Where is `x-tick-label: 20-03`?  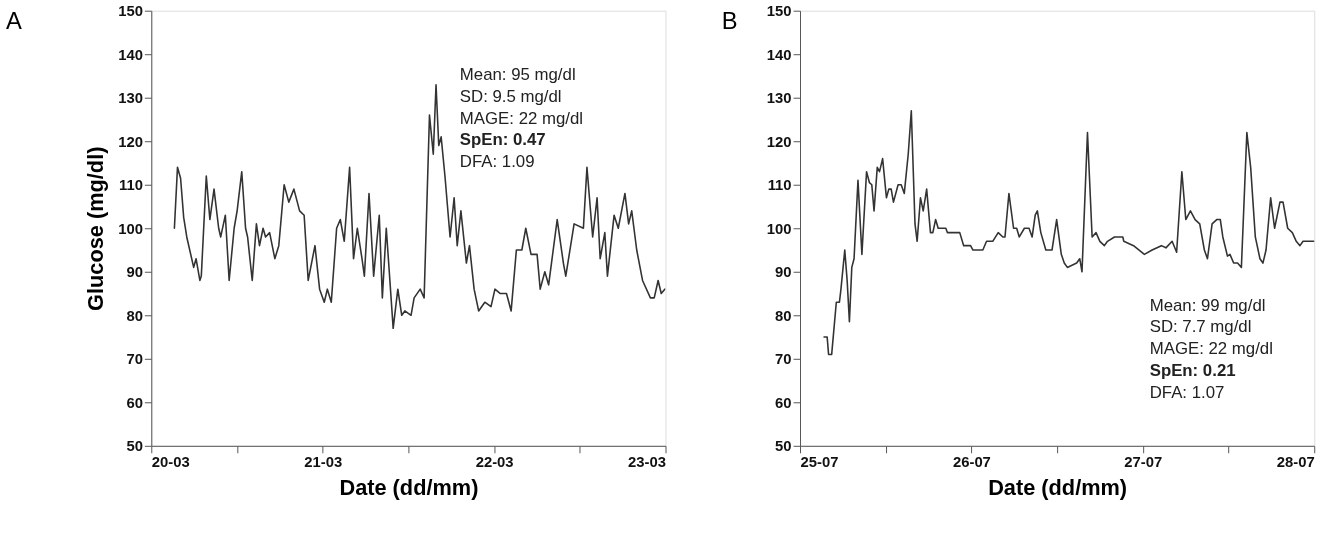
x-tick-label: 20-03 is located at coordinates (170, 462).